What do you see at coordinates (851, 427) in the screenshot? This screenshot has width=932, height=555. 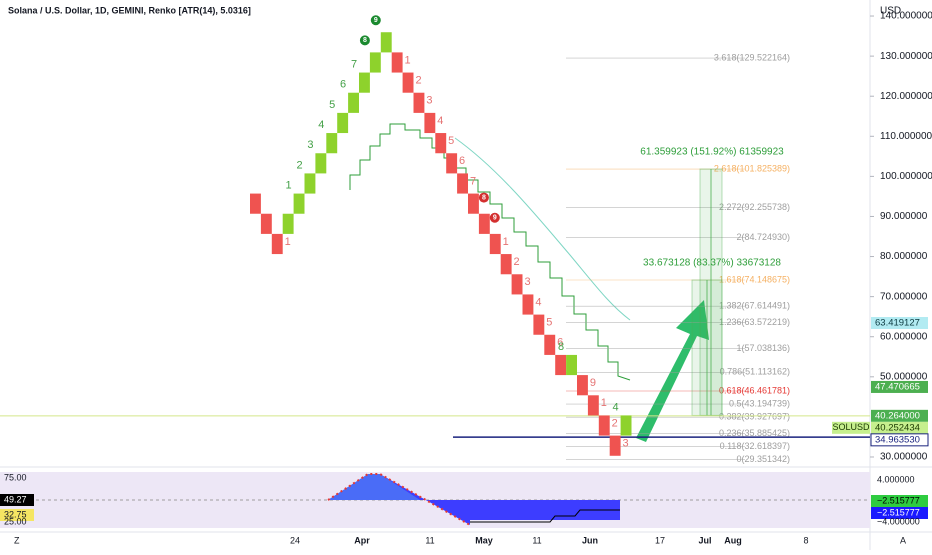 I see `symbol-tag-label: SOLUSD` at bounding box center [851, 427].